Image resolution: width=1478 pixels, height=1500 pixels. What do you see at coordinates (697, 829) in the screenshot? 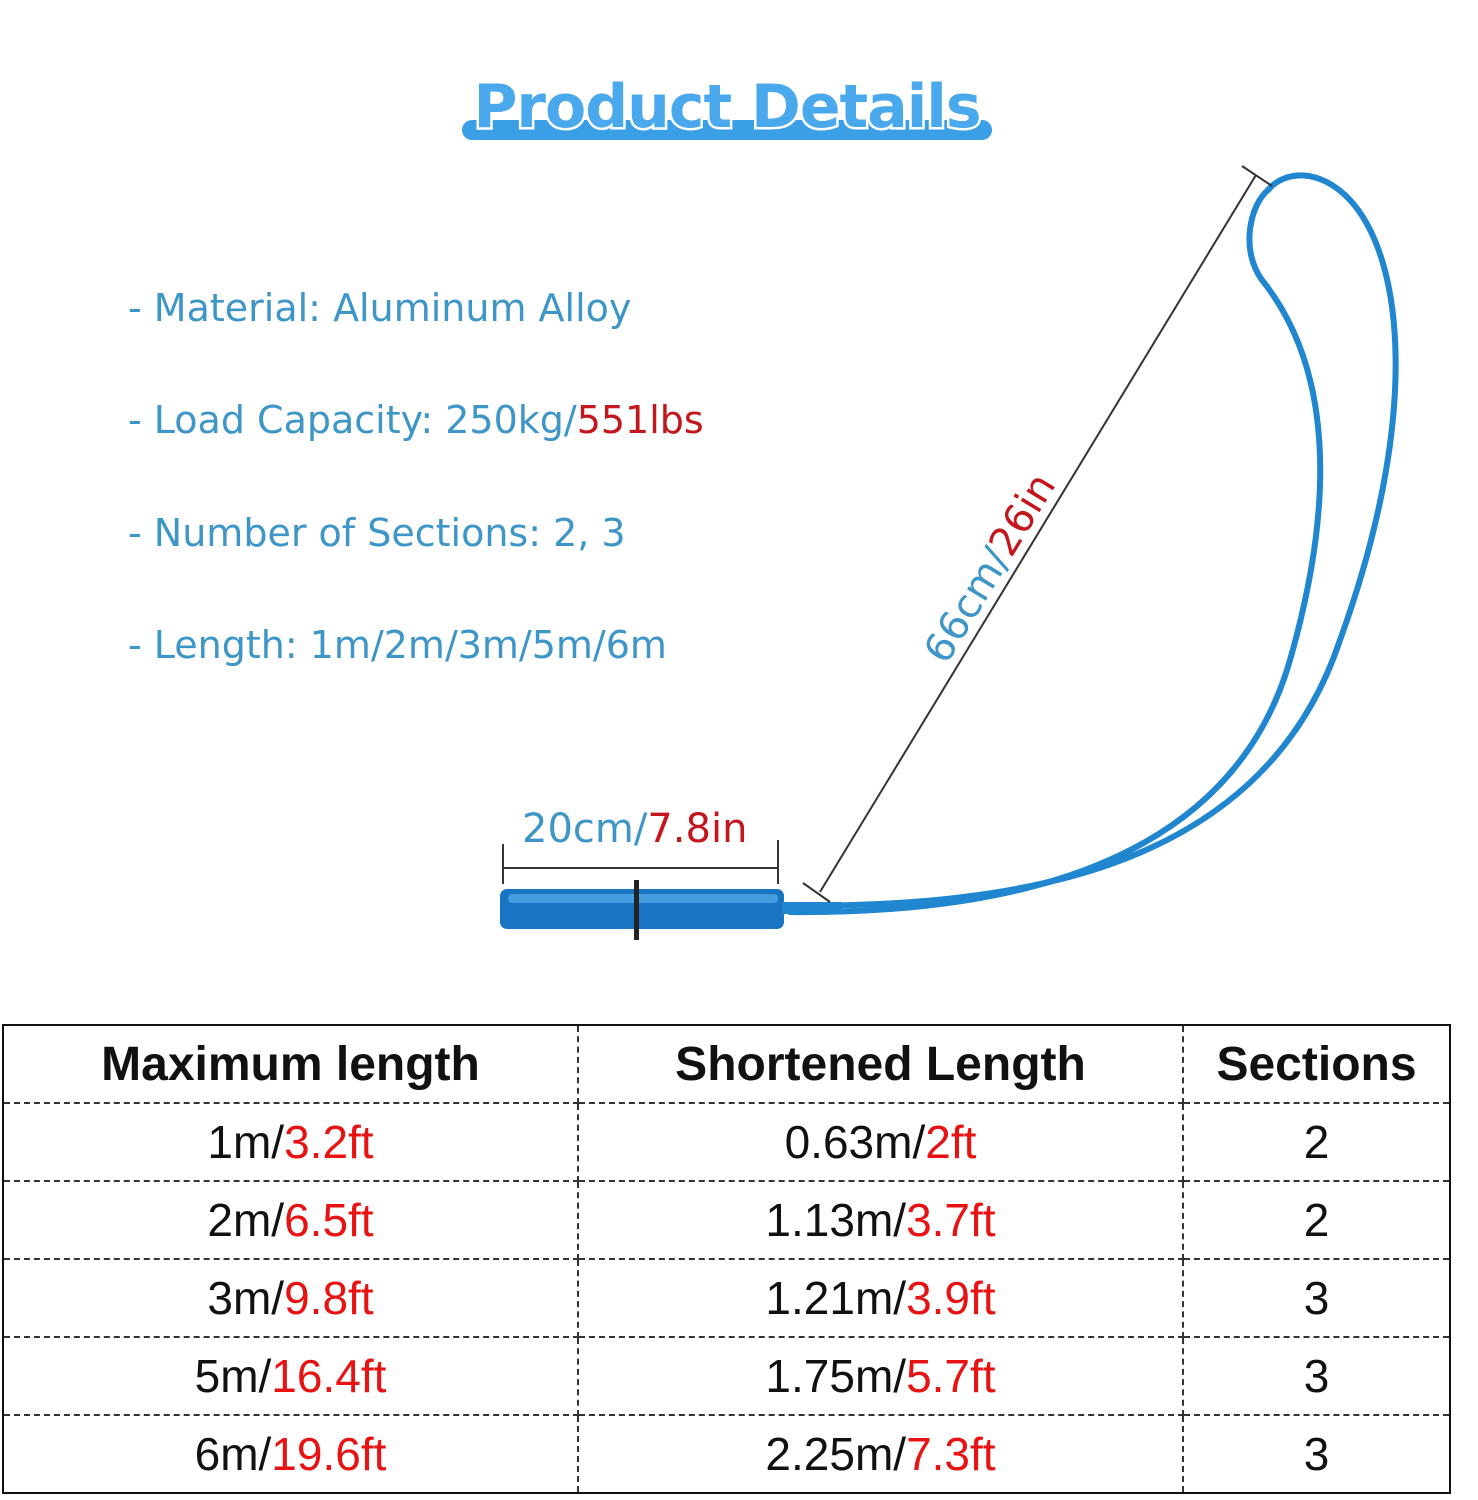
I see `handle-dim-imperial: 7.8in` at bounding box center [697, 829].